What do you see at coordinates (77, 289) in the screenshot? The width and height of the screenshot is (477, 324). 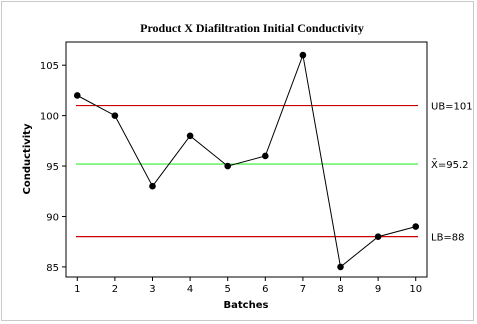 I see `x-tick-label: 1` at bounding box center [77, 289].